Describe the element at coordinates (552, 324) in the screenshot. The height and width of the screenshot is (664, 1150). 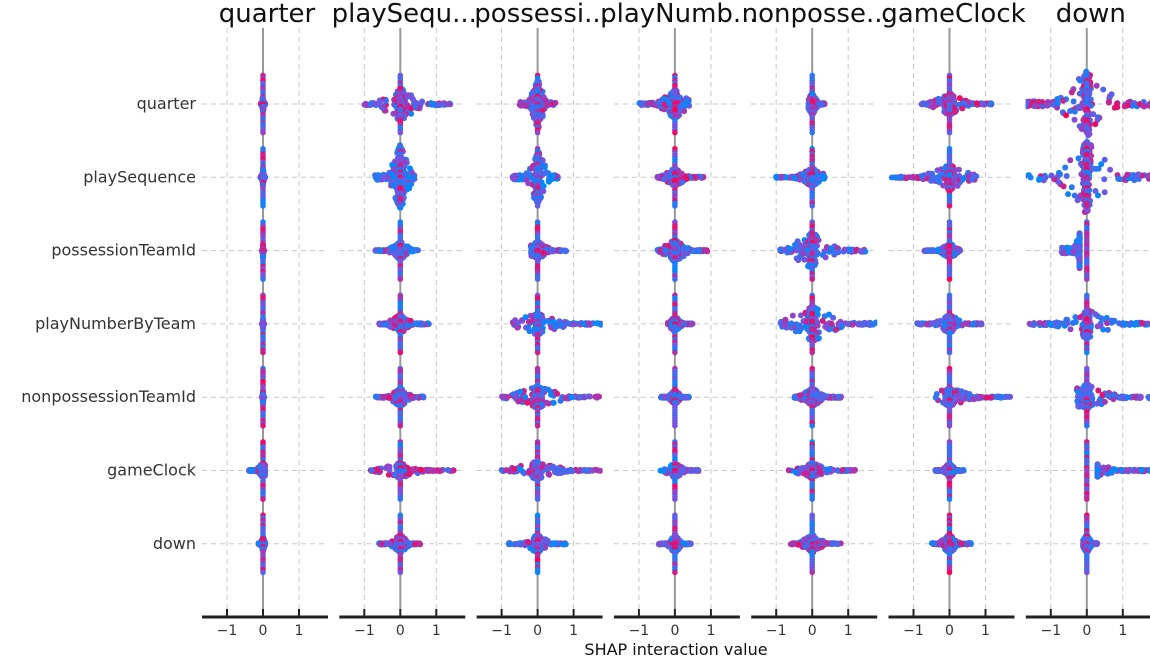
I see `points-group` at that location.